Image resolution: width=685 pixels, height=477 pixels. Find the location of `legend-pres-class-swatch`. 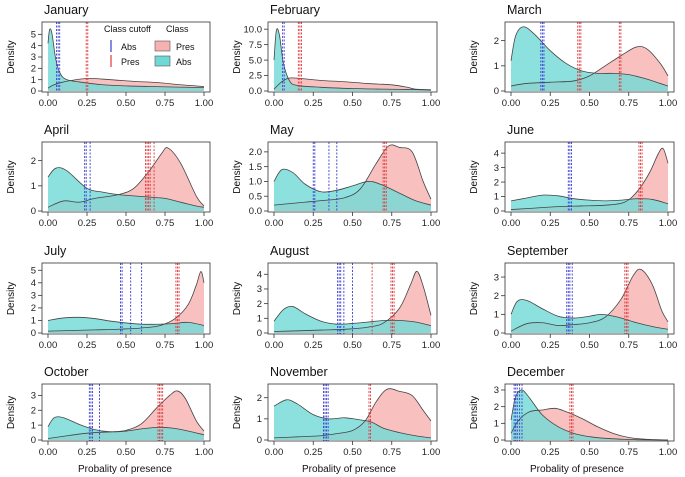

legend-pres-class-swatch is located at coordinates (162, 46).